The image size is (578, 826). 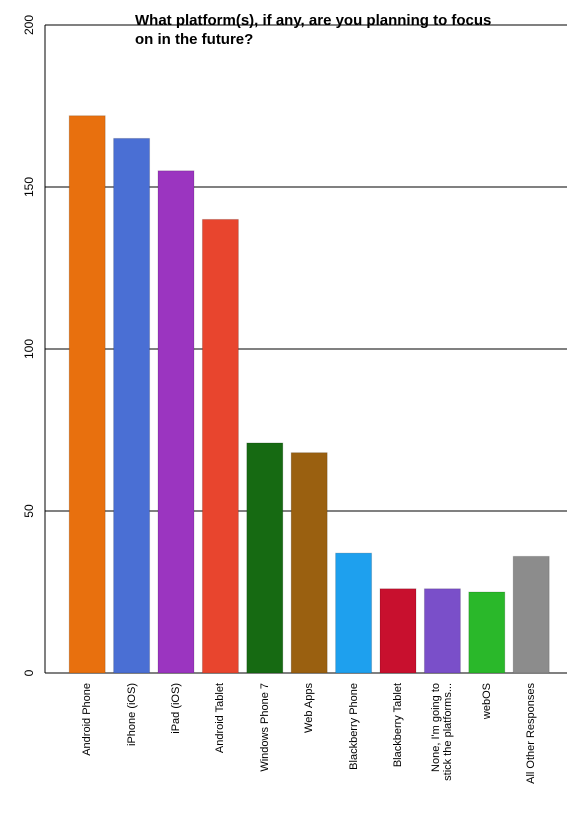 What do you see at coordinates (29, 25) in the screenshot?
I see `y-tick-label: 200` at bounding box center [29, 25].